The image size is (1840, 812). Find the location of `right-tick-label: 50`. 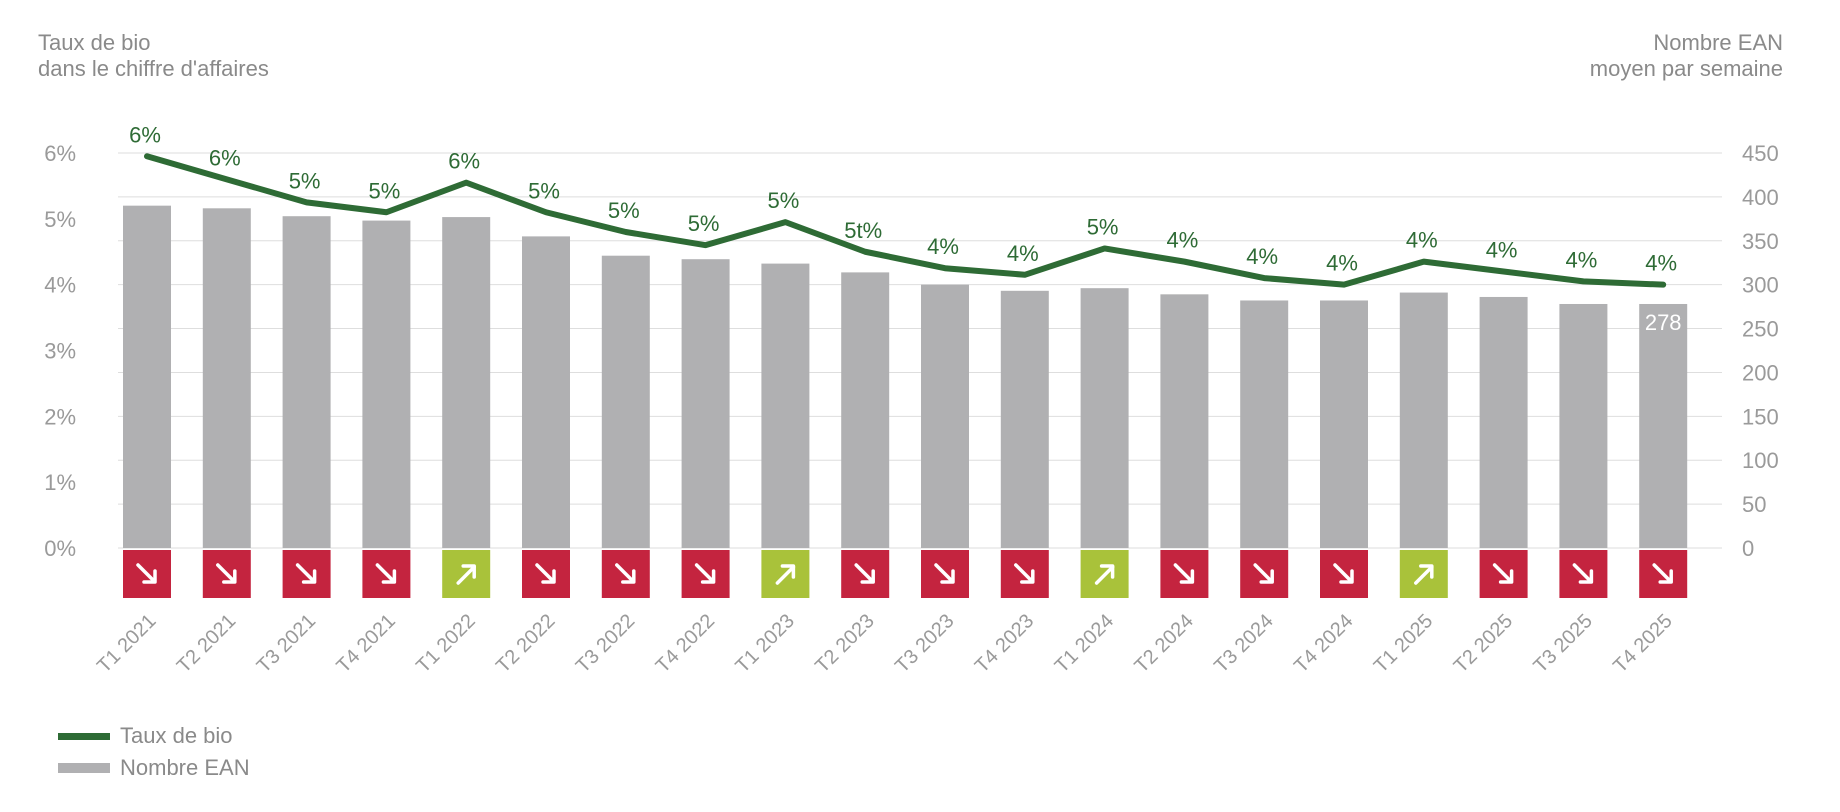

right-tick-label: 50 is located at coordinates (1754, 504).